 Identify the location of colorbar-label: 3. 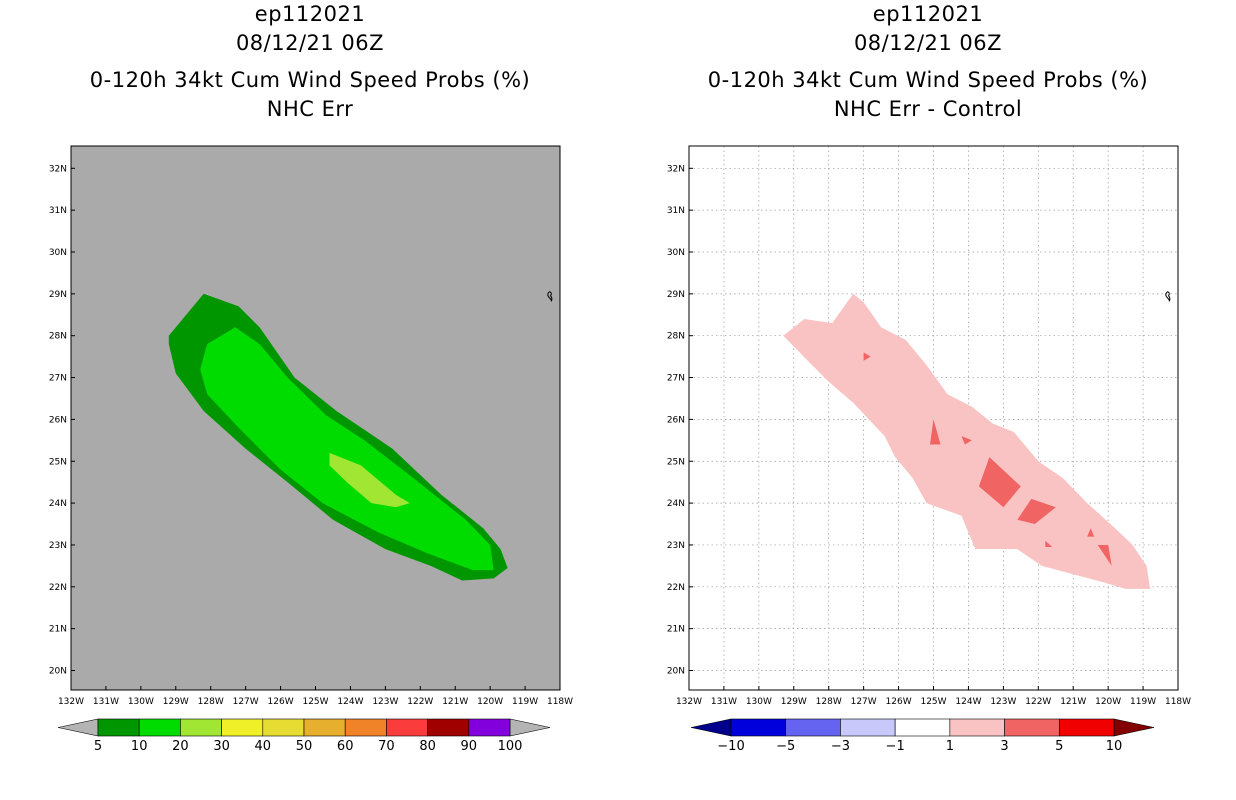
(1004, 746).